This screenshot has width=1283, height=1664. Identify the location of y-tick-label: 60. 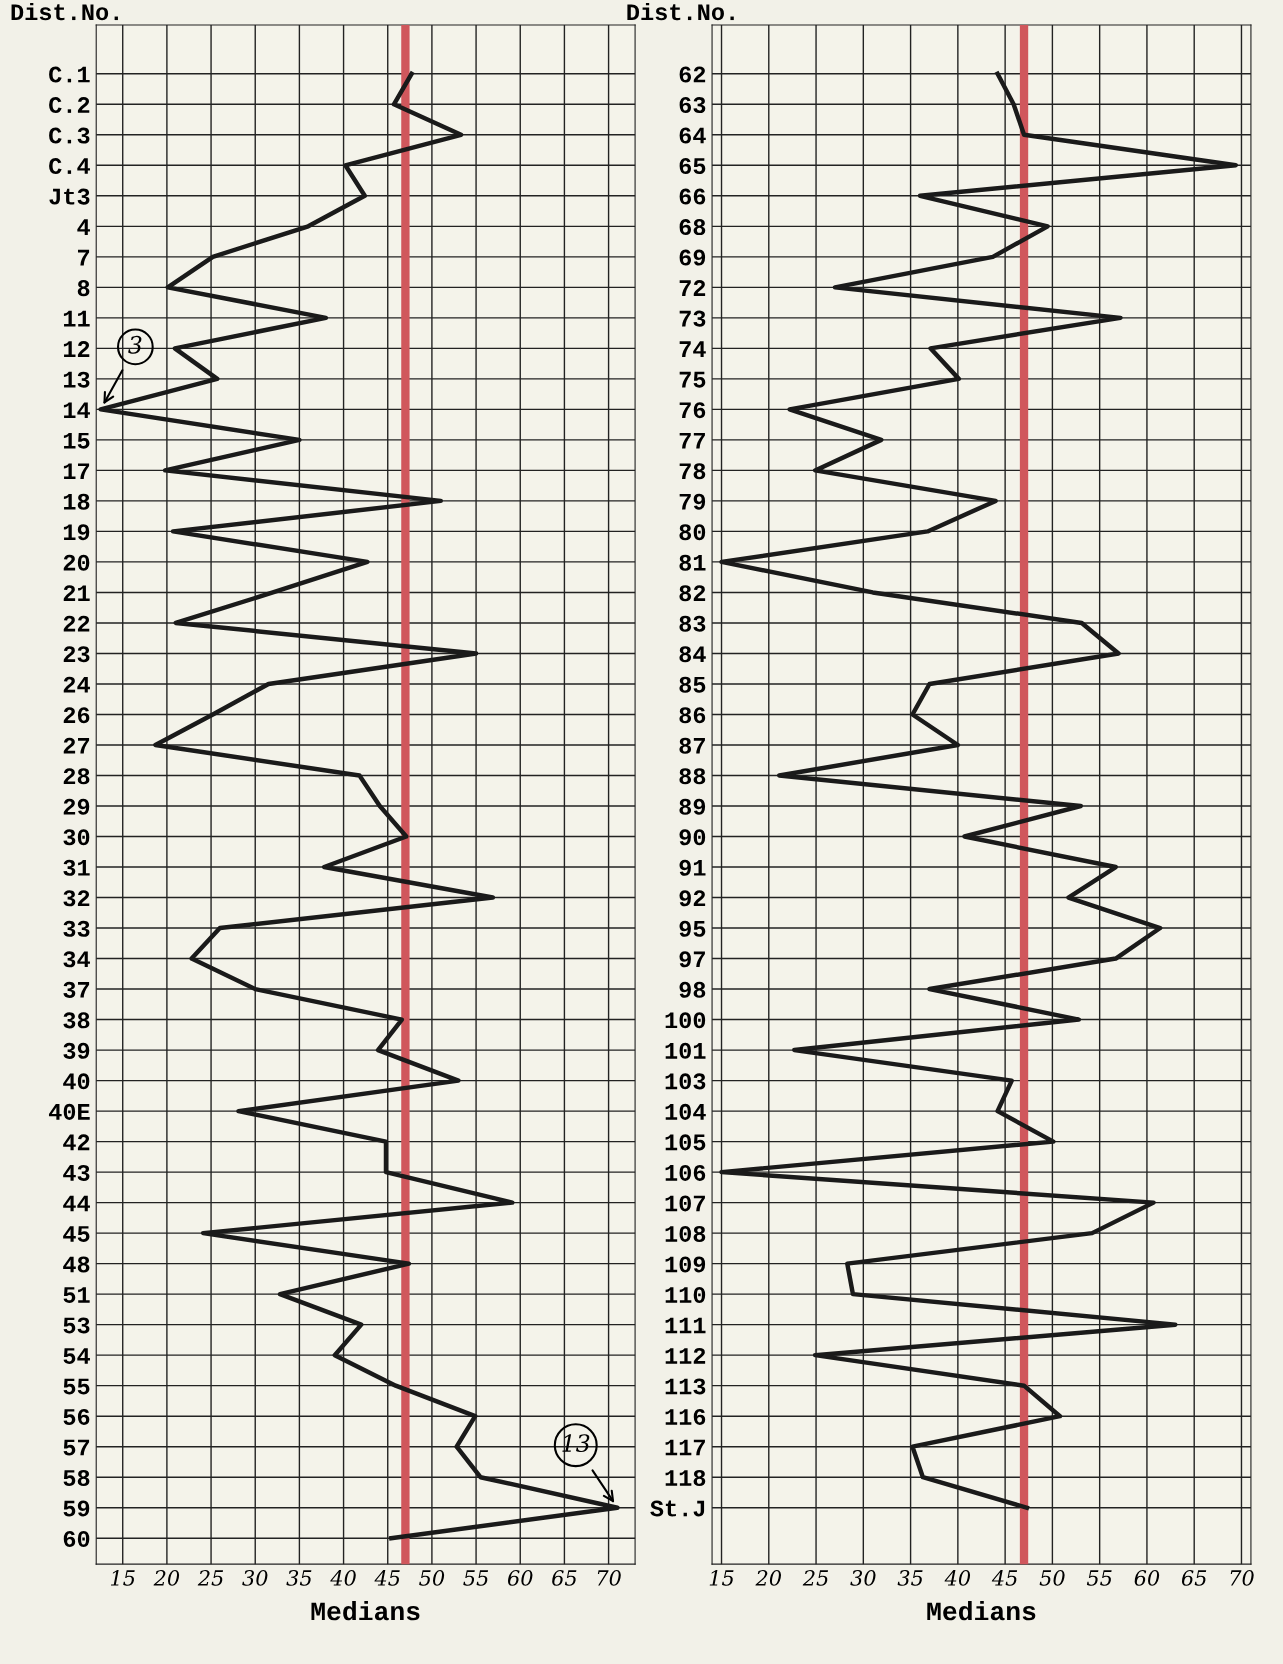
(76, 1539).